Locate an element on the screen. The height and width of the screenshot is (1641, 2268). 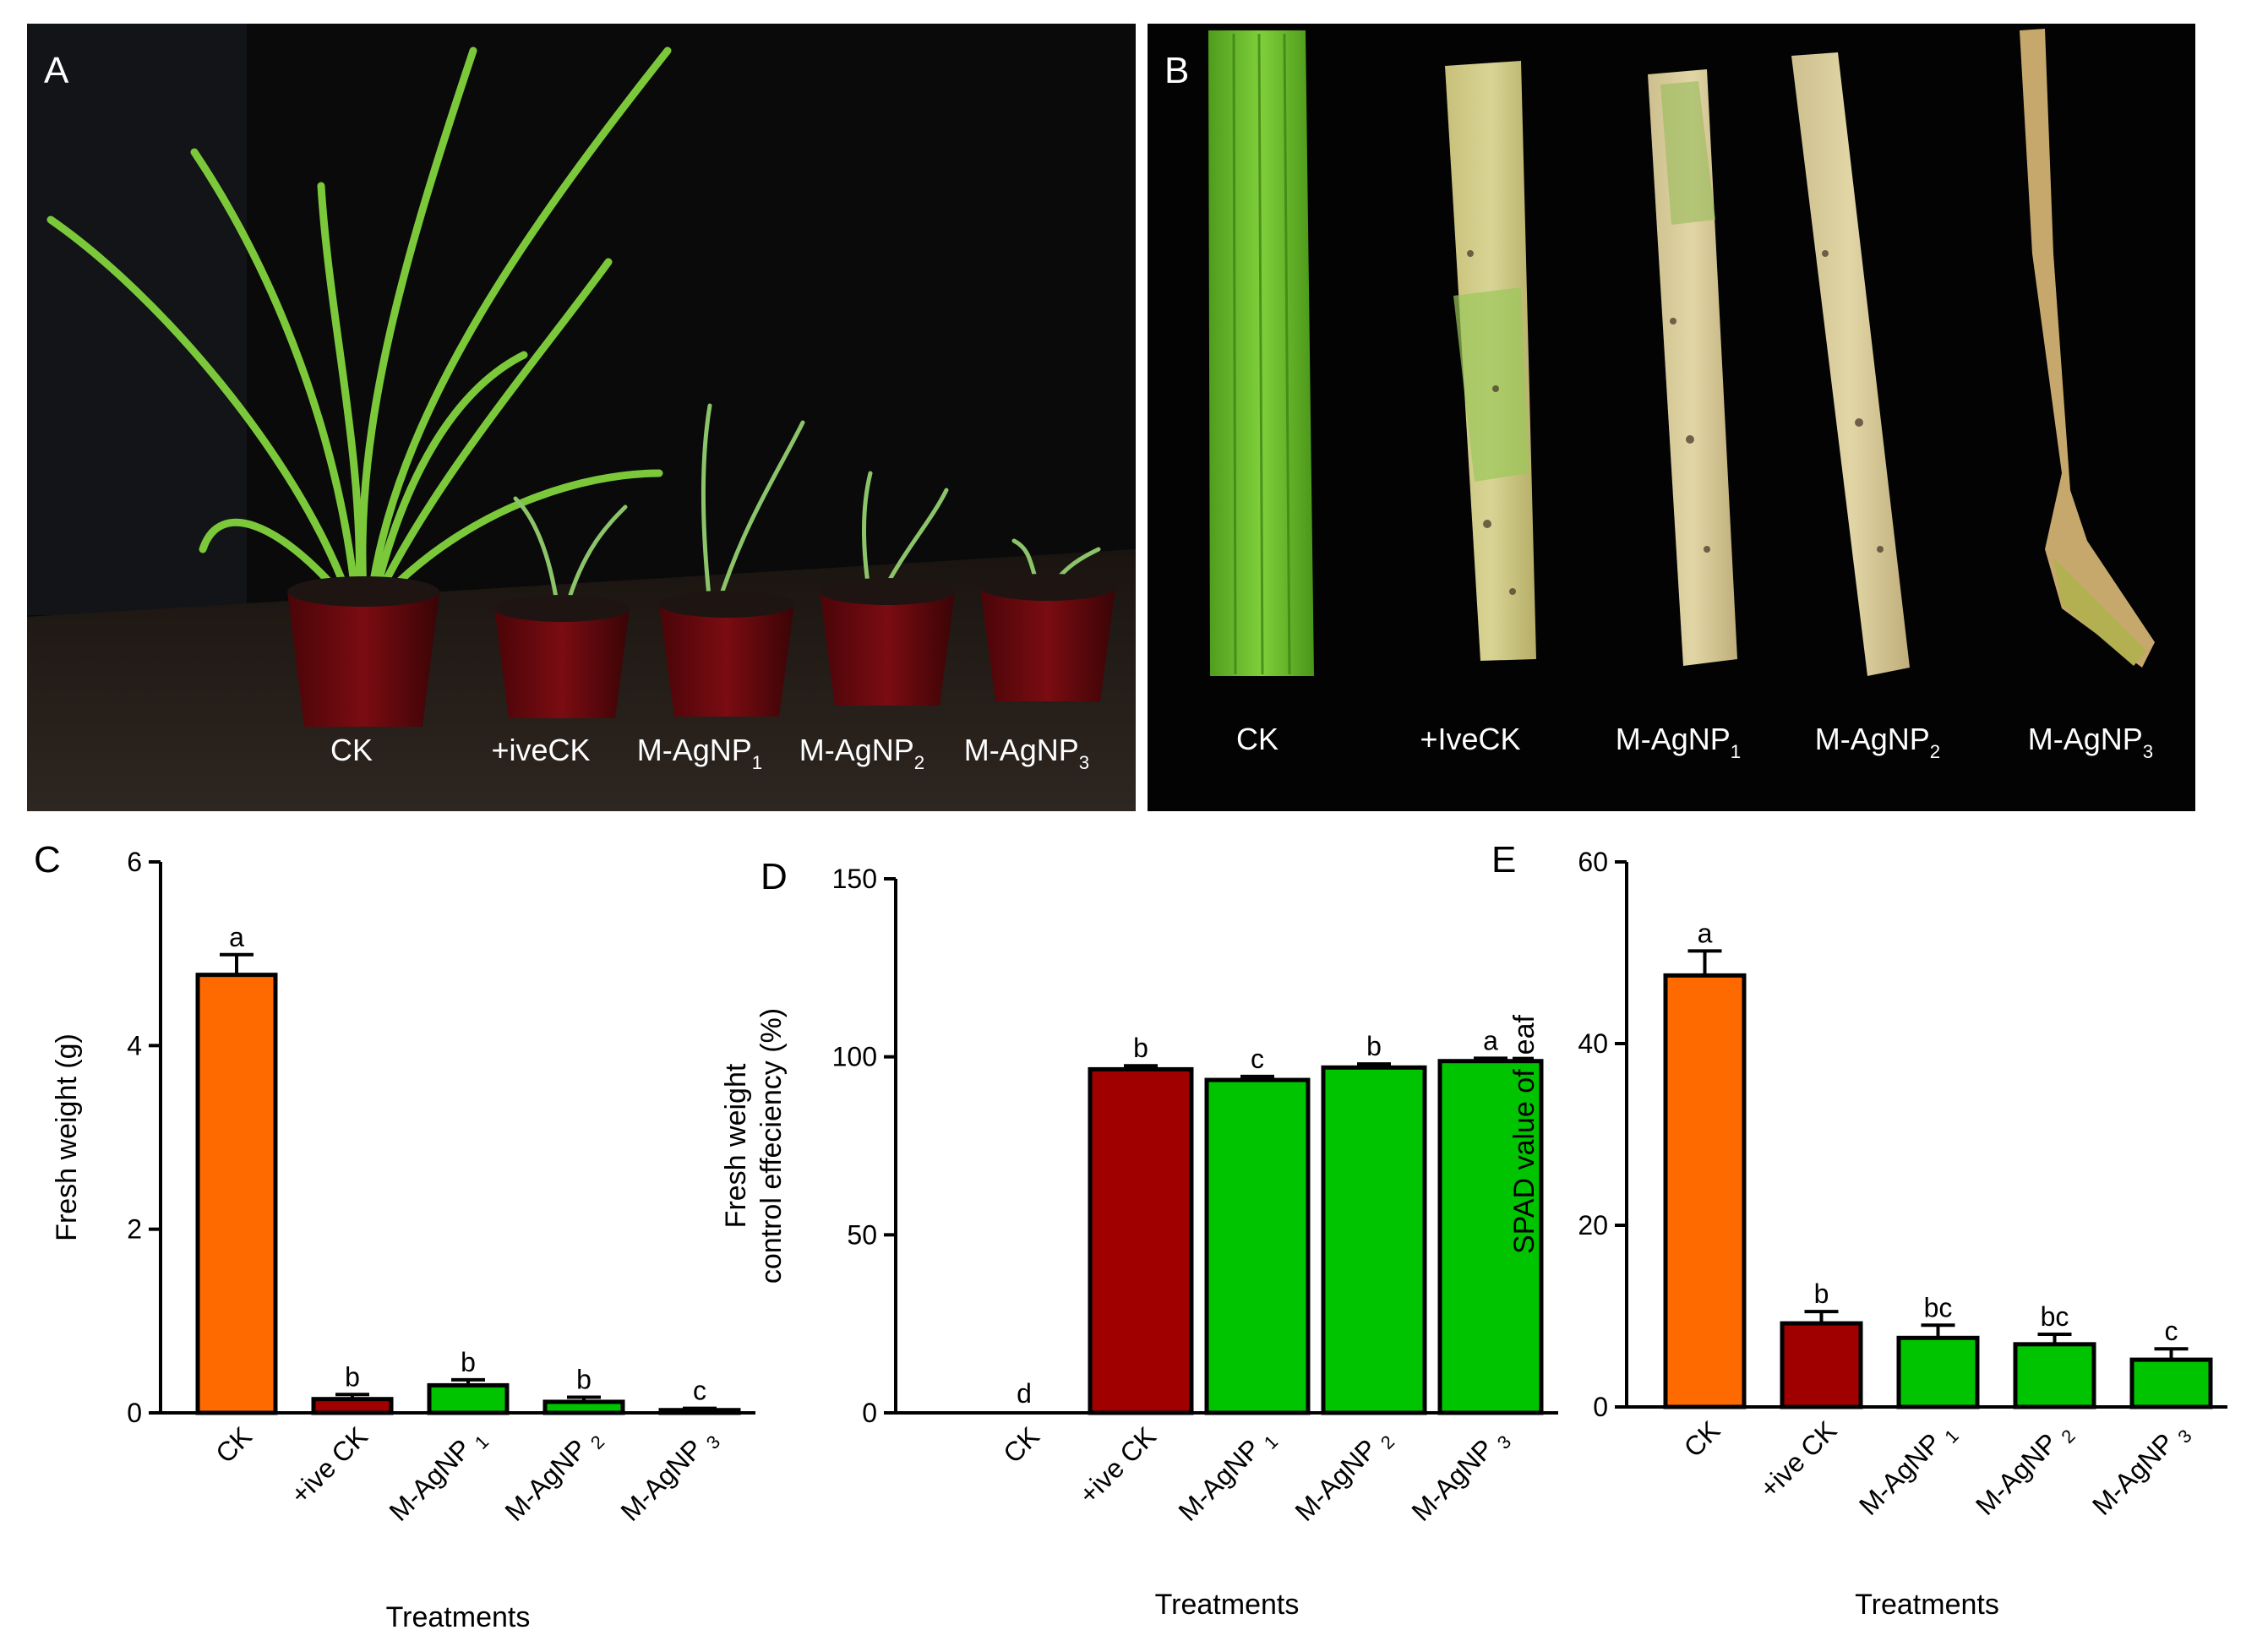
leaf-m-agnp3 is located at coordinates (2087, 348).